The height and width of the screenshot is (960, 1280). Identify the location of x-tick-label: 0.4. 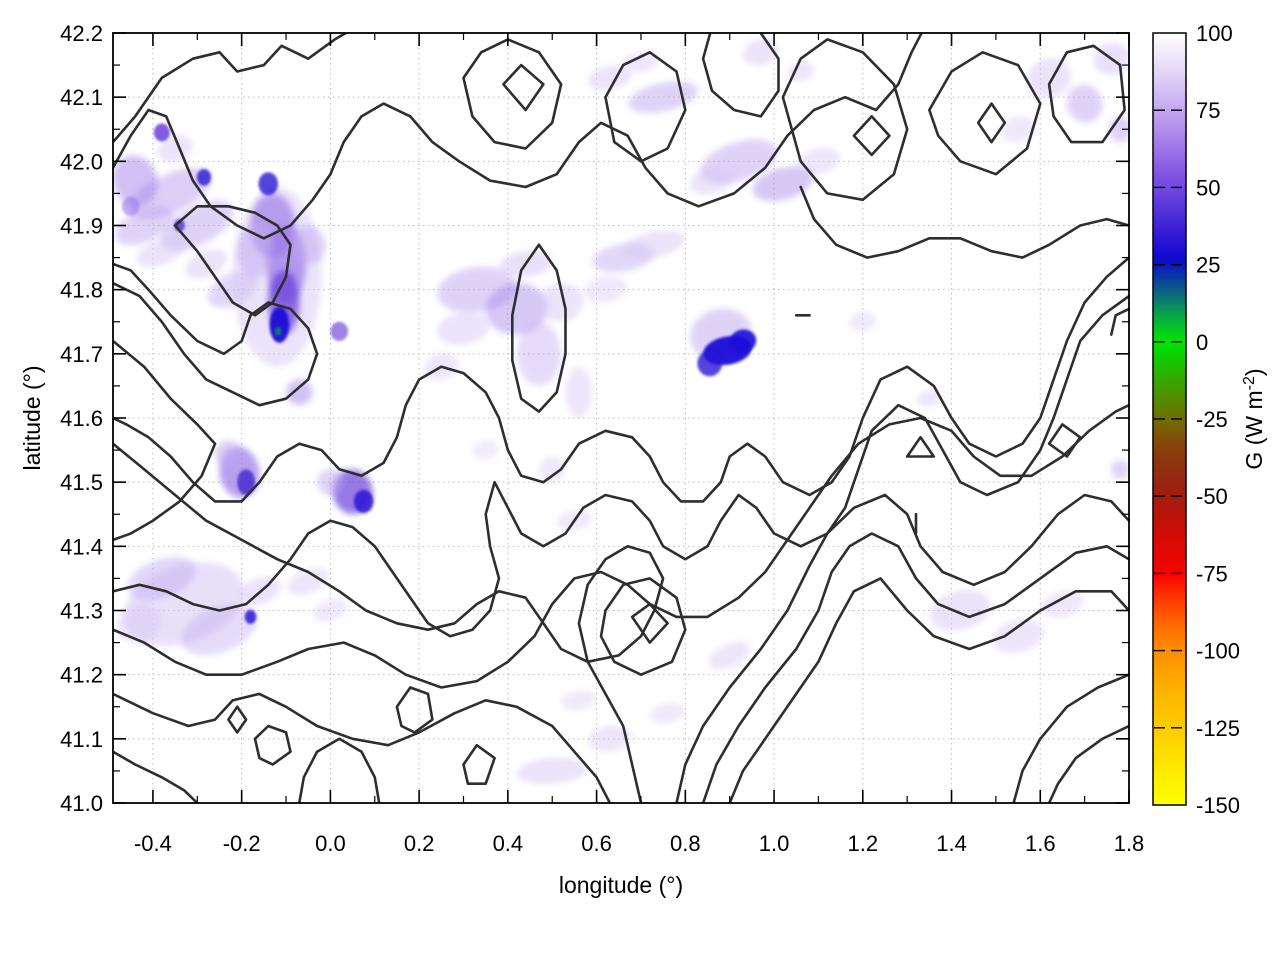
(508, 843).